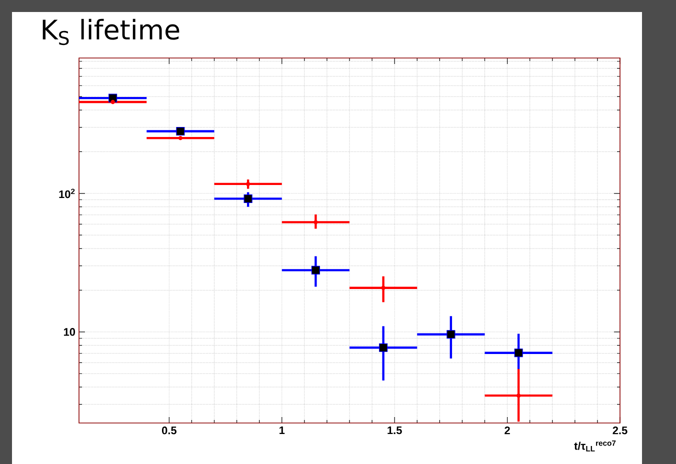  I want to click on y-tick-label: 10$^{2}$, so click(67, 193).